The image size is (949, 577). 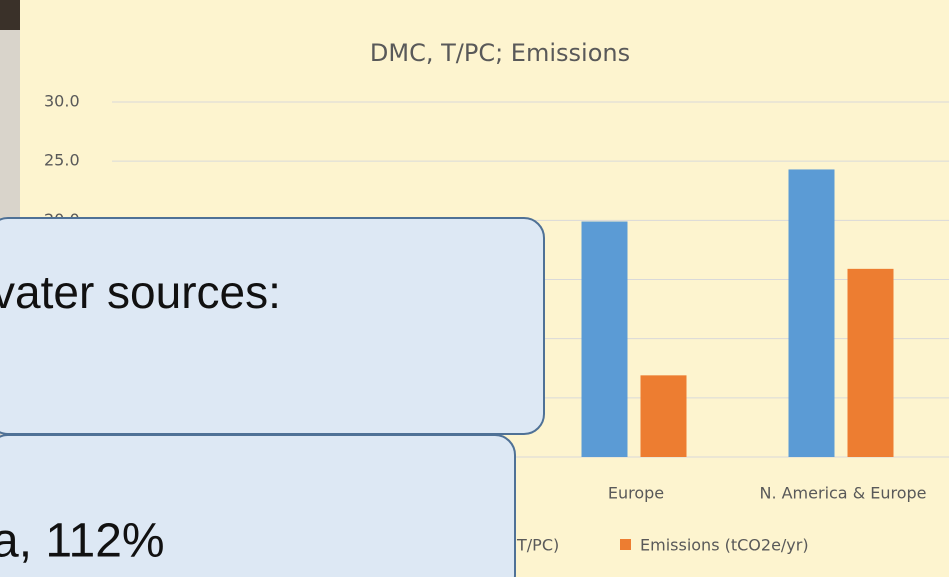 What do you see at coordinates (636, 493) in the screenshot?
I see `x-tick-label: Europe` at bounding box center [636, 493].